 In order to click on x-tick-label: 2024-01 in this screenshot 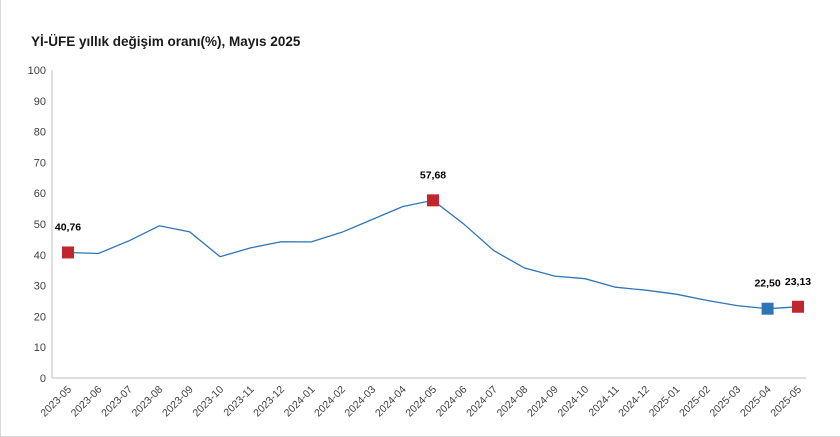, I will do `click(300, 402)`.